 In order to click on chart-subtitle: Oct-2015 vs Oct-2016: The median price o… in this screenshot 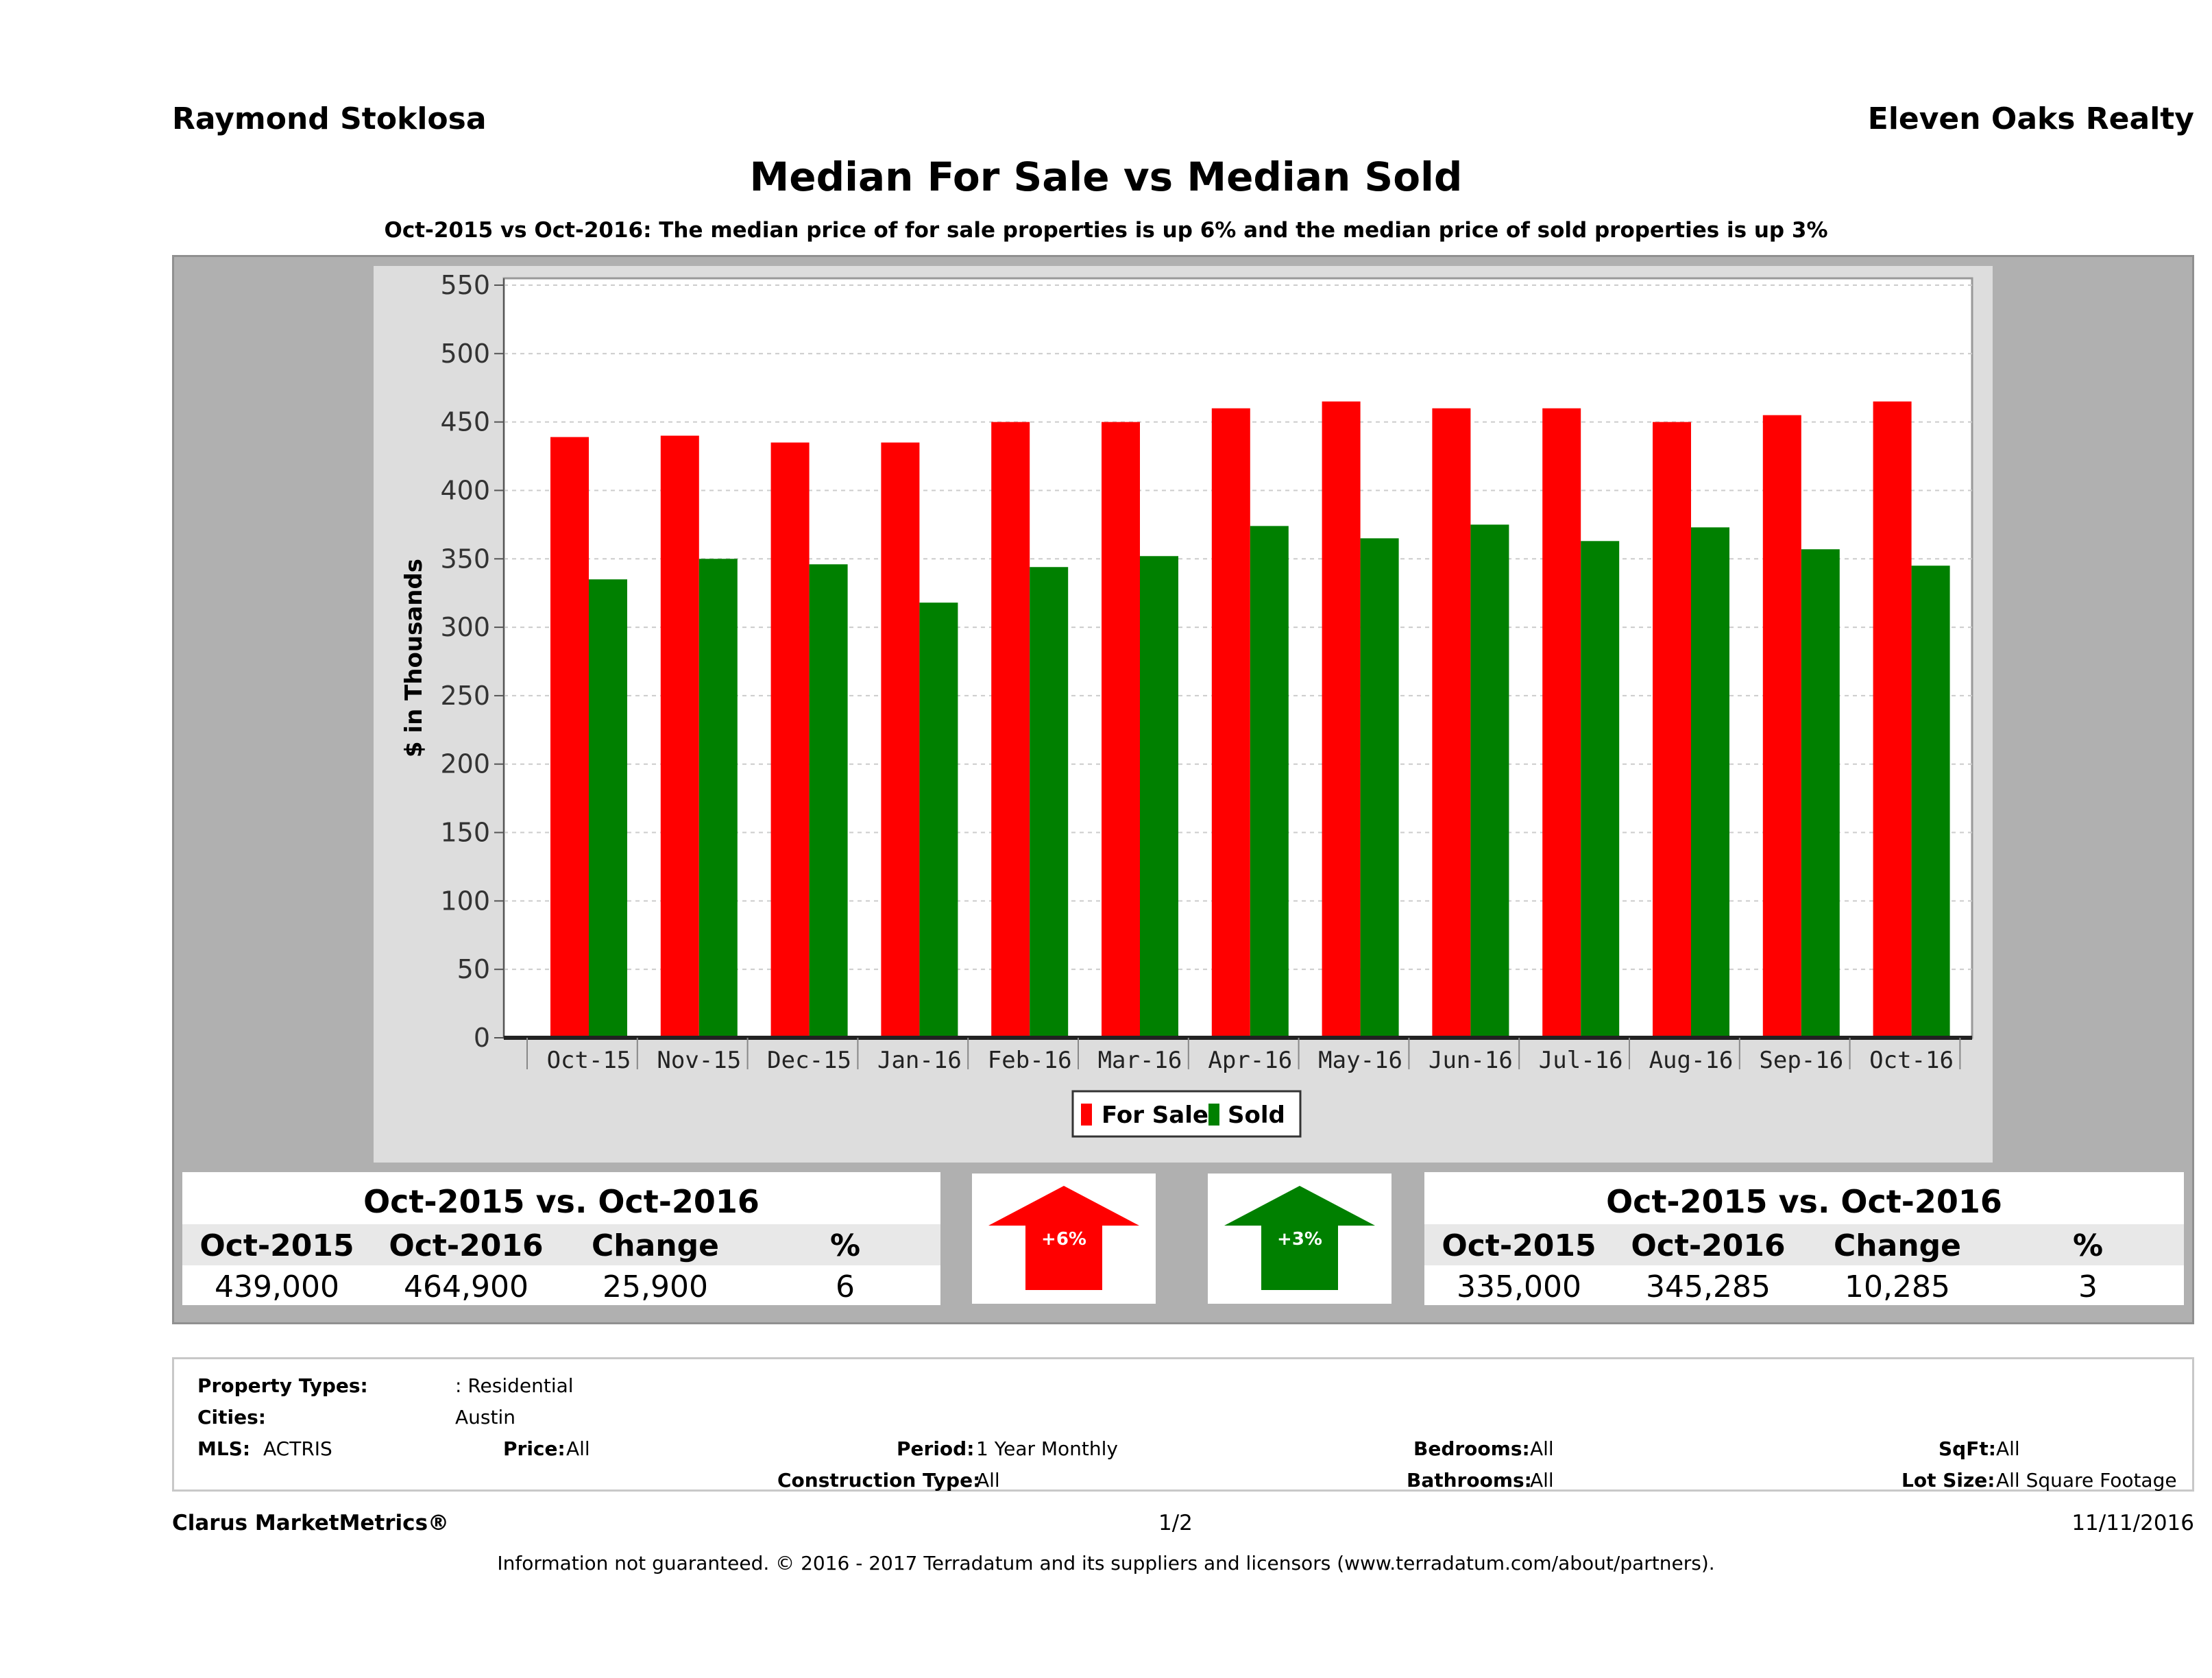, I will do `click(1106, 230)`.